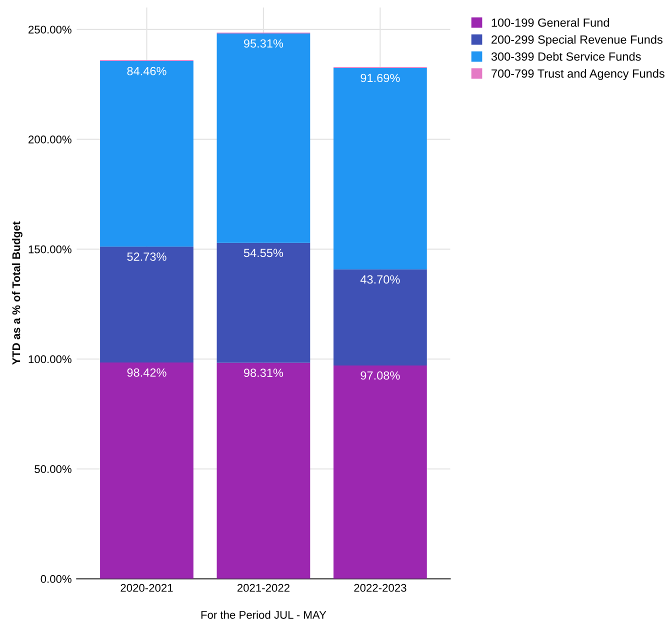 This screenshot has height=621, width=667. What do you see at coordinates (380, 279) in the screenshot?
I see `data-label: 43.70%` at bounding box center [380, 279].